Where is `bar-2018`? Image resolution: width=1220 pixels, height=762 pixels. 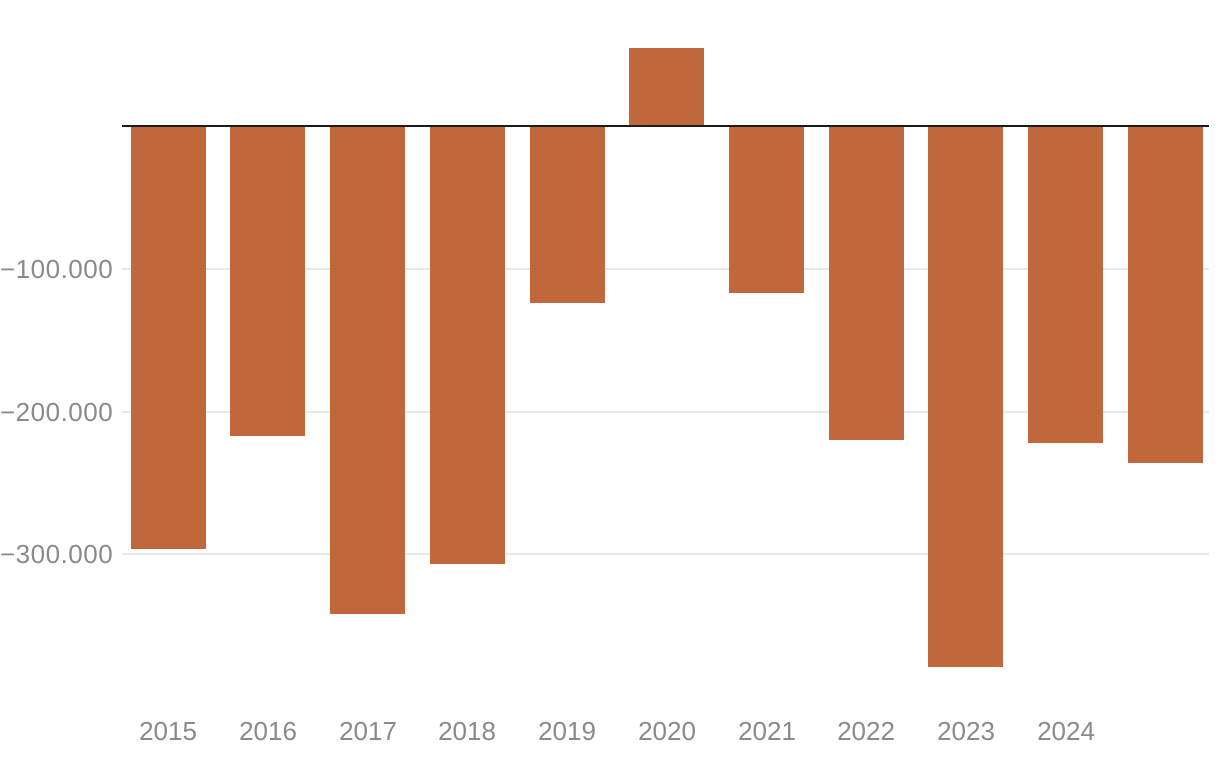
bar-2018 is located at coordinates (467, 345).